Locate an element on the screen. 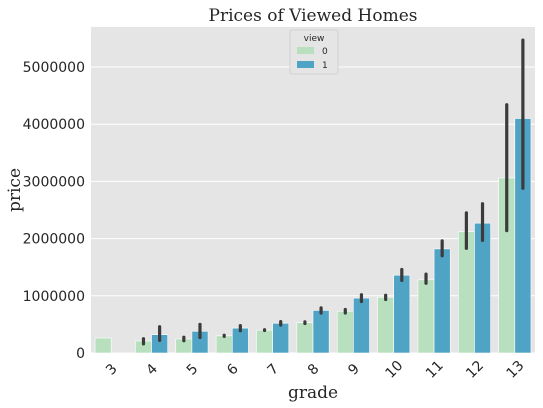 This screenshot has width=543, height=408. y-tick-label: 5000000 is located at coordinates (54, 68).